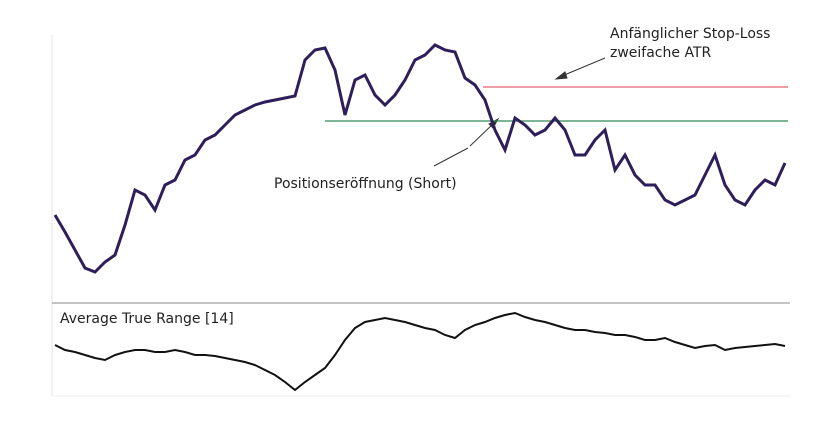 This screenshot has width=840, height=422. Describe the element at coordinates (365, 184) in the screenshot. I see `annotation: Positionseröffnung (Short)` at that location.